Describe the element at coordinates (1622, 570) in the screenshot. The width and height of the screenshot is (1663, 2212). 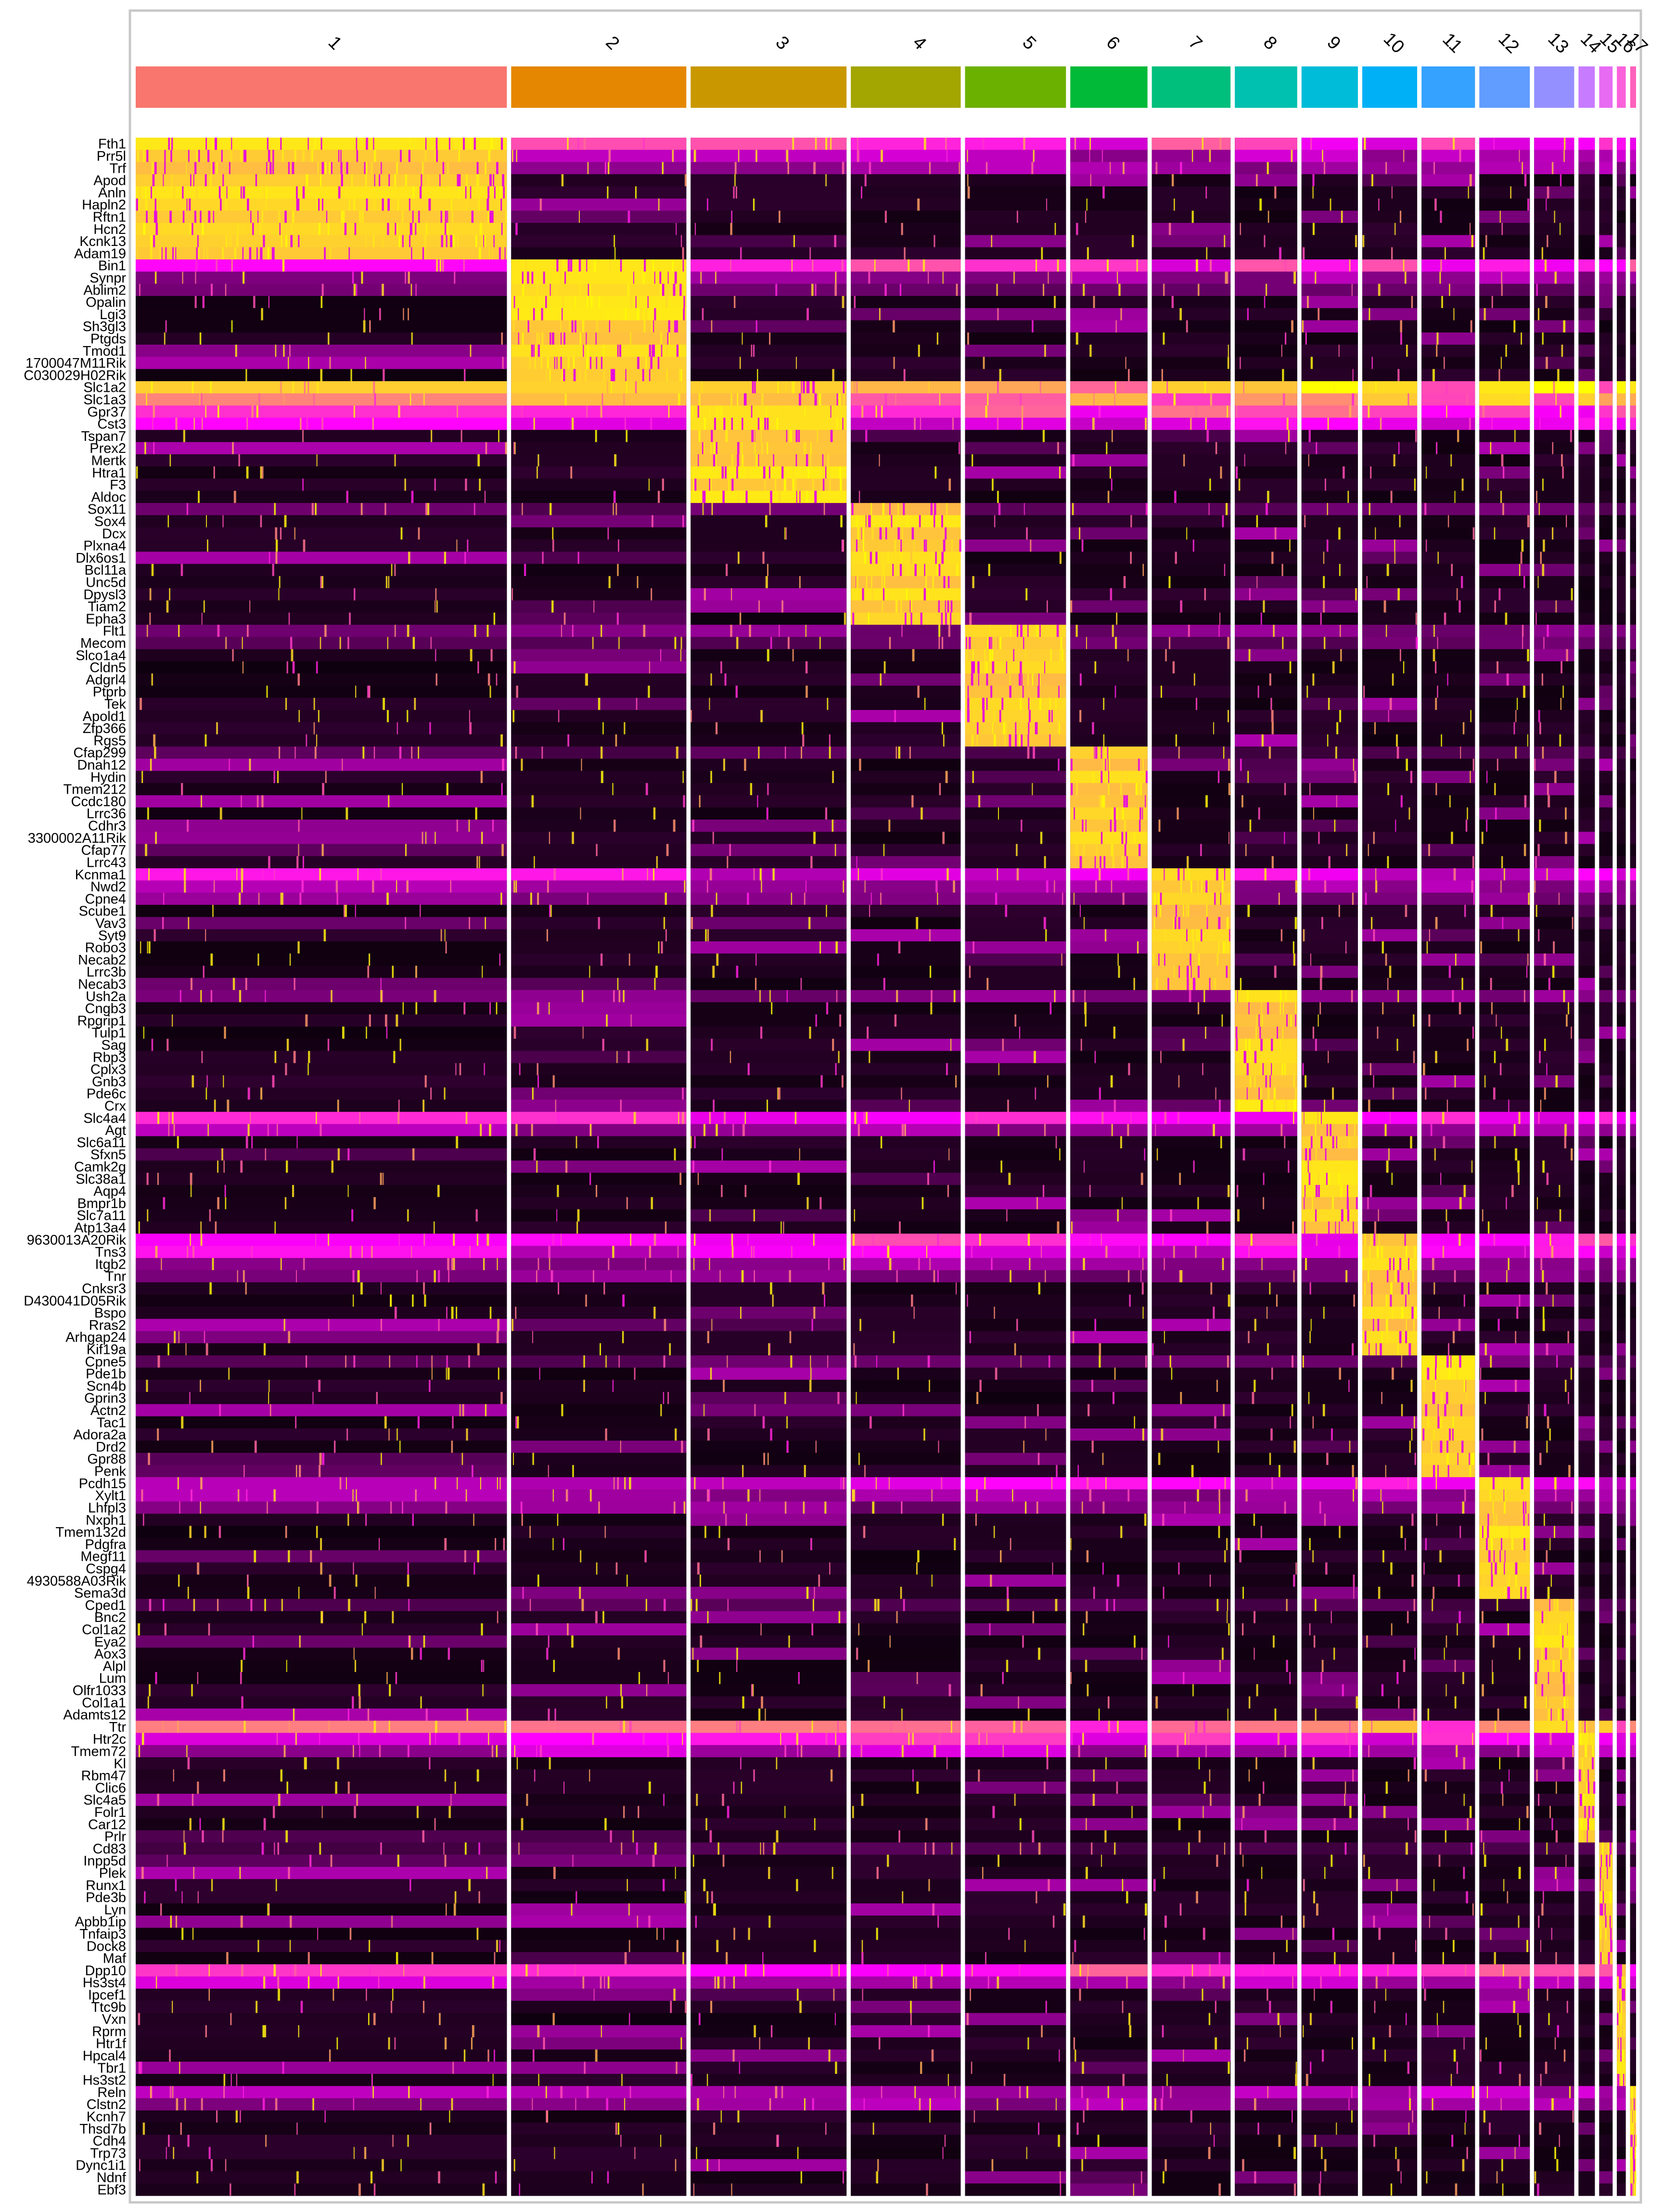
I see `heatmap-cell-Bcl11a-c16` at that location.